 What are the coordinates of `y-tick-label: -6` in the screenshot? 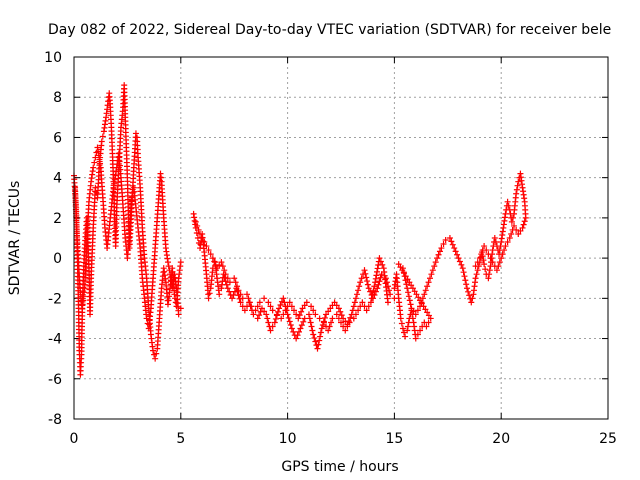 It's located at (55, 380).